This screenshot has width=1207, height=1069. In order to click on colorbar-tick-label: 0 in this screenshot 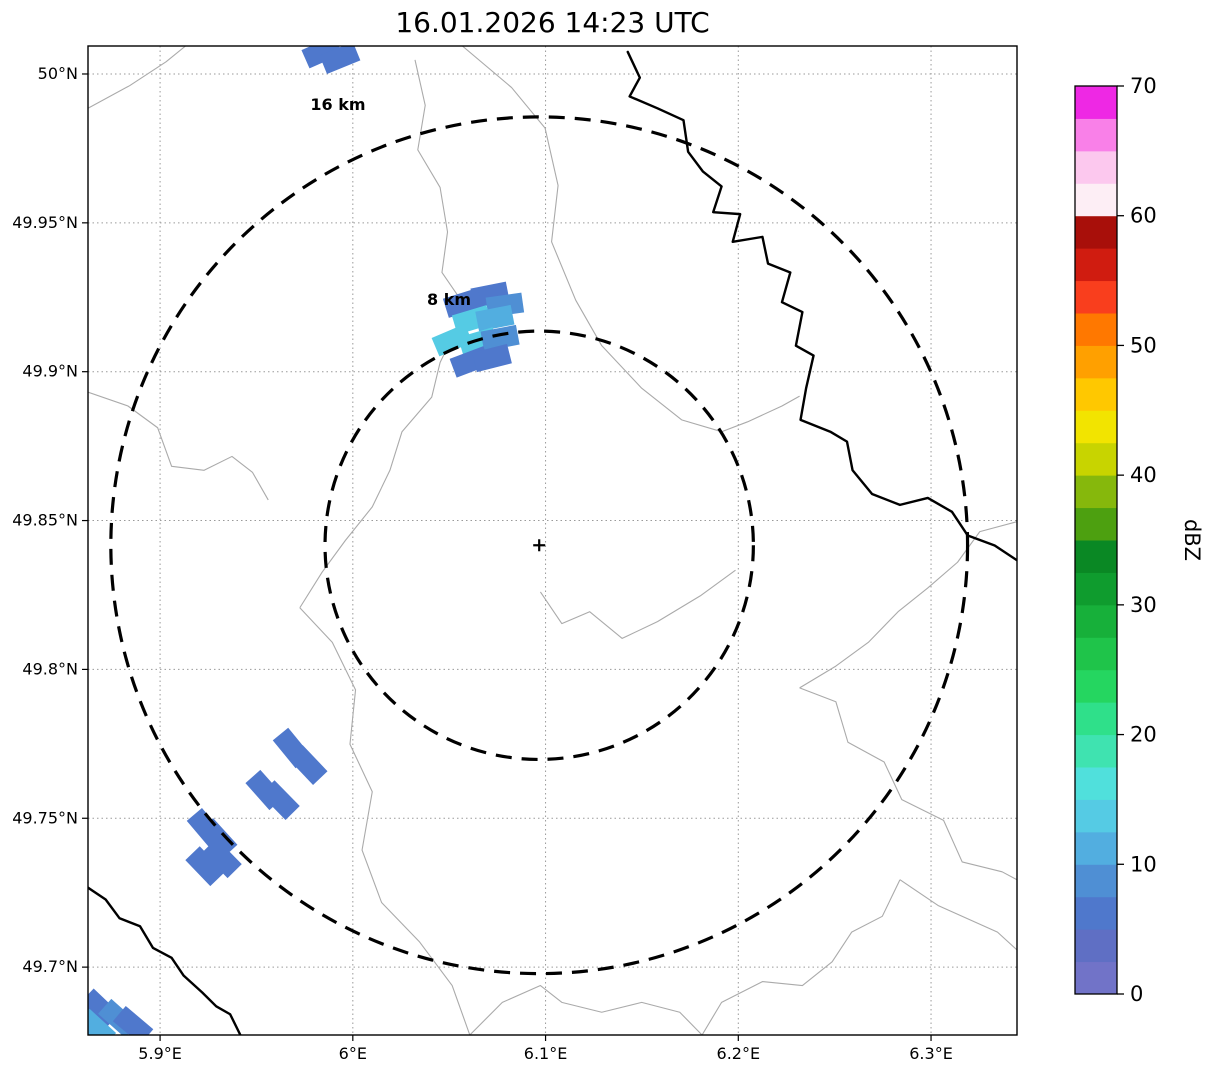, I will do `click(1136, 994)`.